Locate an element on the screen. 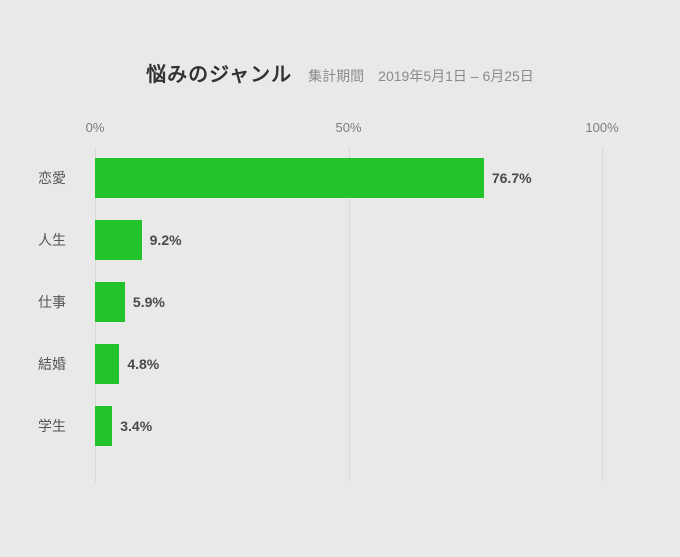 The width and height of the screenshot is (680, 557). subtitle-value: 2019年5月1日 – 6月25日 is located at coordinates (456, 76).